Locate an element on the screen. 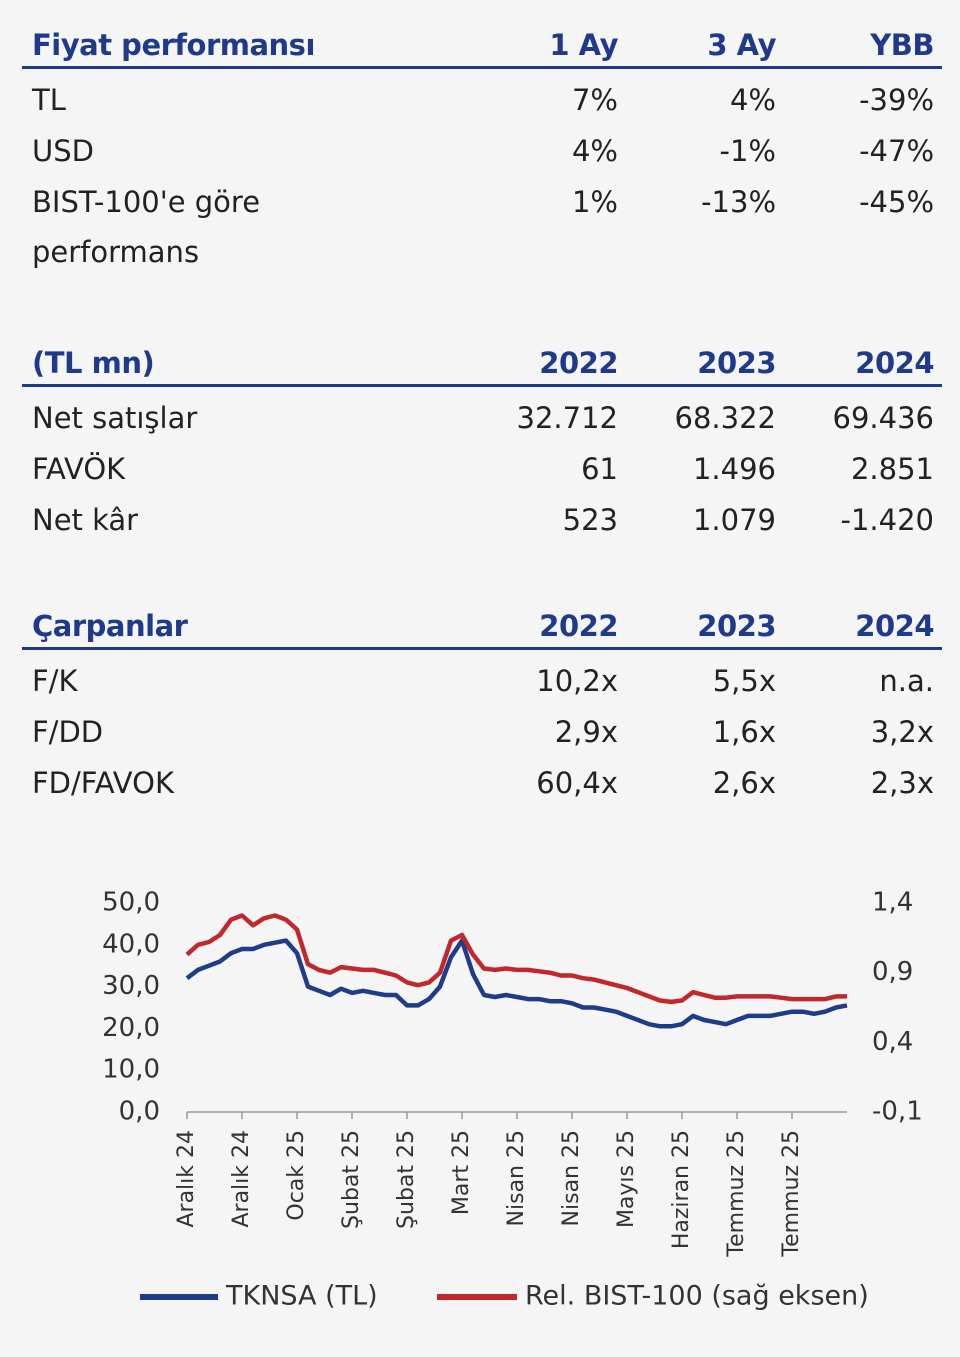 The width and height of the screenshot is (960, 1357). value-cell: 7% is located at coordinates (594, 100).